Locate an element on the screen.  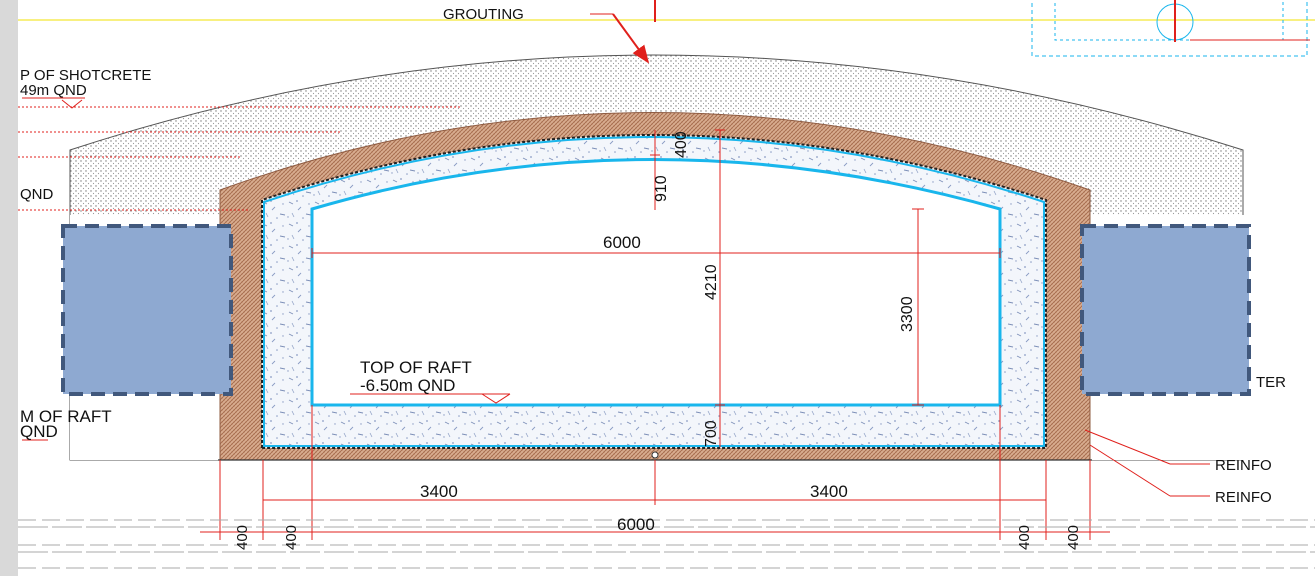
left-margin-strip is located at coordinates (9, 288).